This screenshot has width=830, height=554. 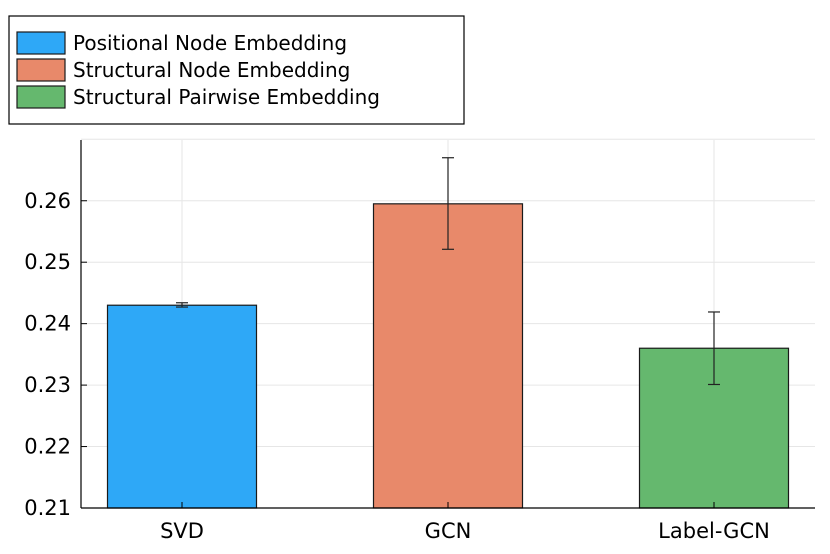 What do you see at coordinates (182, 531) in the screenshot?
I see `x-tick-label: SVD` at bounding box center [182, 531].